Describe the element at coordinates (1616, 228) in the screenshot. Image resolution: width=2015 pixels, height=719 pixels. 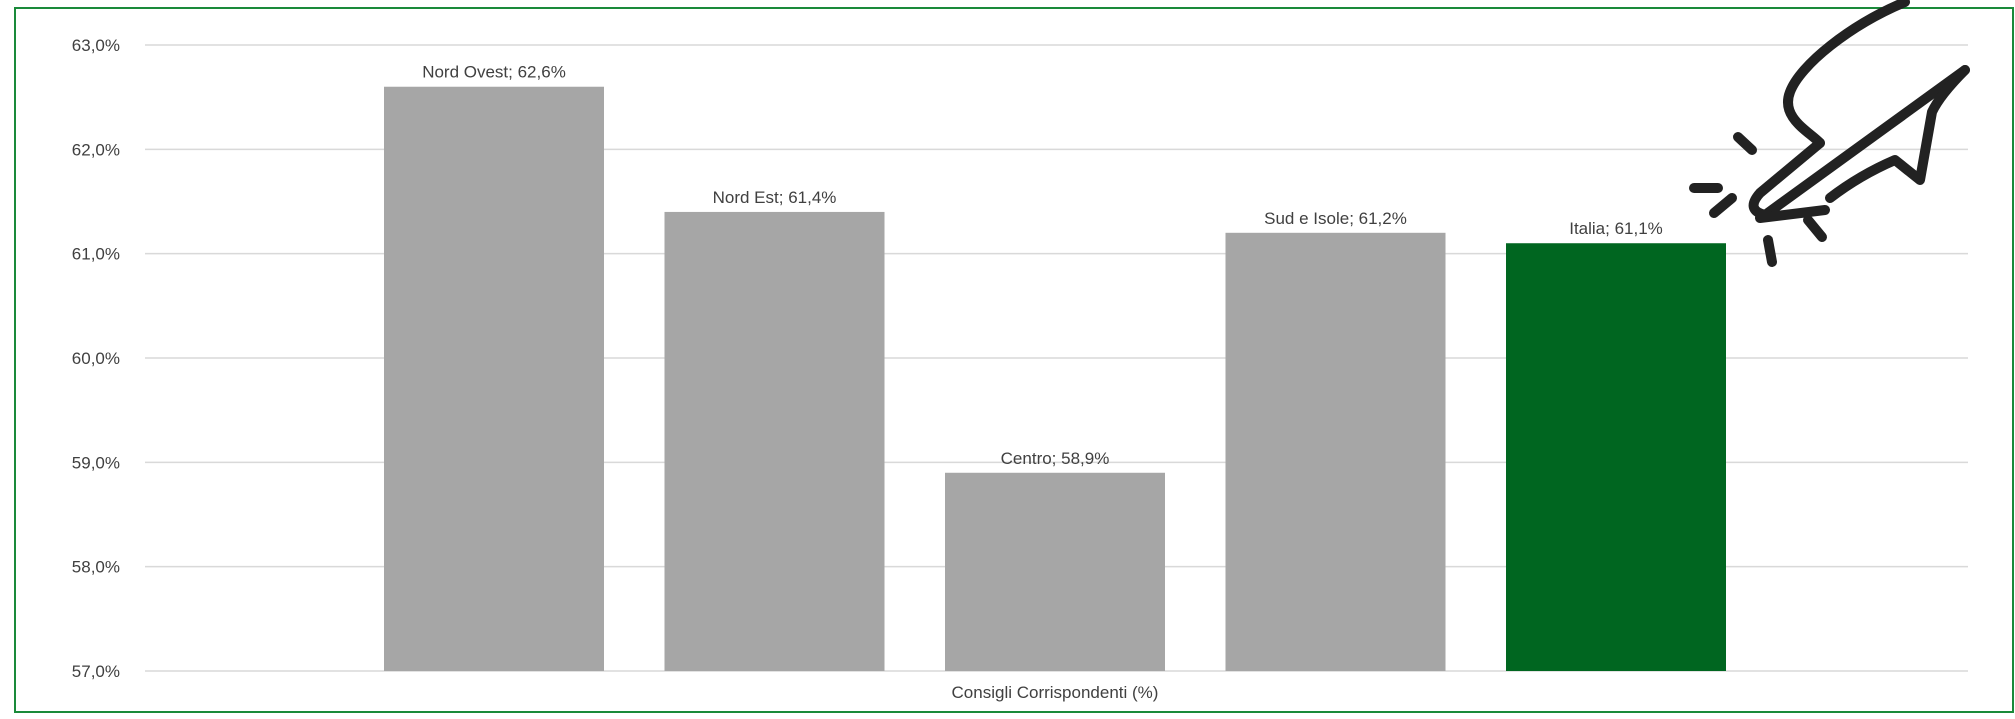
I see `data-label: Italia; 61,1%` at that location.